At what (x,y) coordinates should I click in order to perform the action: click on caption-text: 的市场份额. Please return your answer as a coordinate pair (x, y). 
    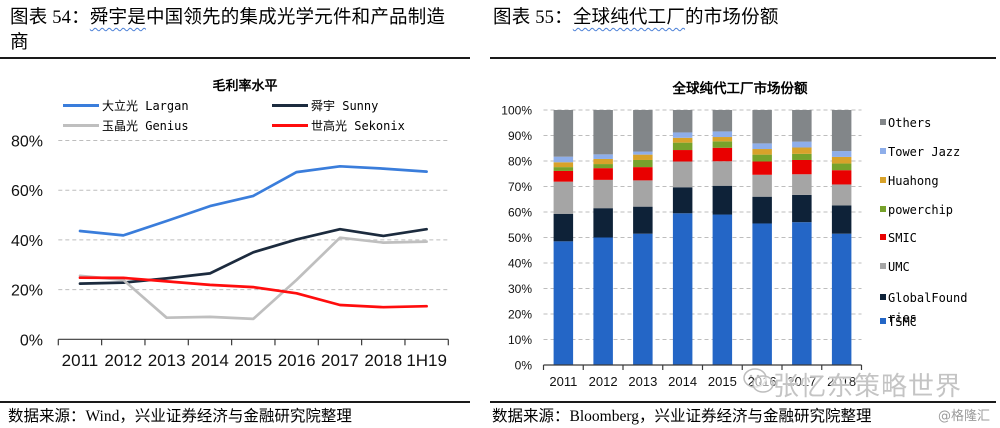
    Looking at the image, I should click on (732, 18).